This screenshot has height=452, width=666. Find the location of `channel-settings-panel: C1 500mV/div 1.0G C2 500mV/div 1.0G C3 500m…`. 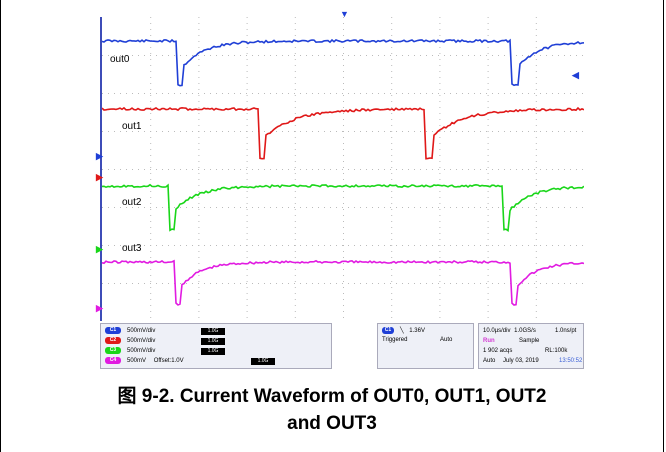

channel-settings-panel: C1 500mV/div 1.0G C2 500mV/div 1.0G C3 500m… is located at coordinates (216, 346).